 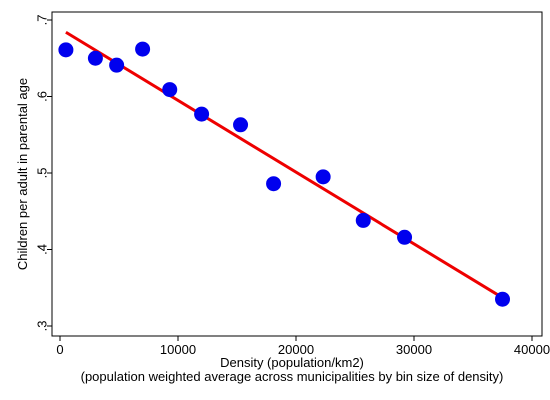 I want to click on y-tick-label: .3, so click(x=42, y=326).